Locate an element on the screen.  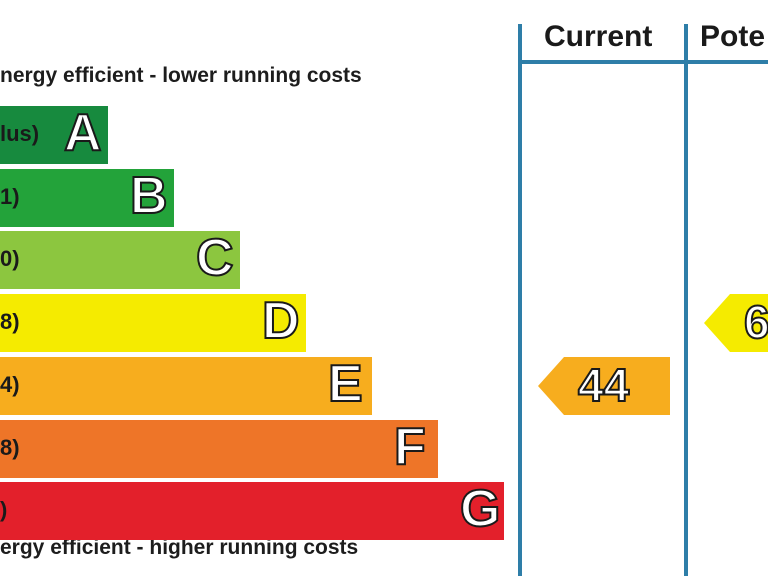
band-a-range: lus) is located at coordinates (20, 133).